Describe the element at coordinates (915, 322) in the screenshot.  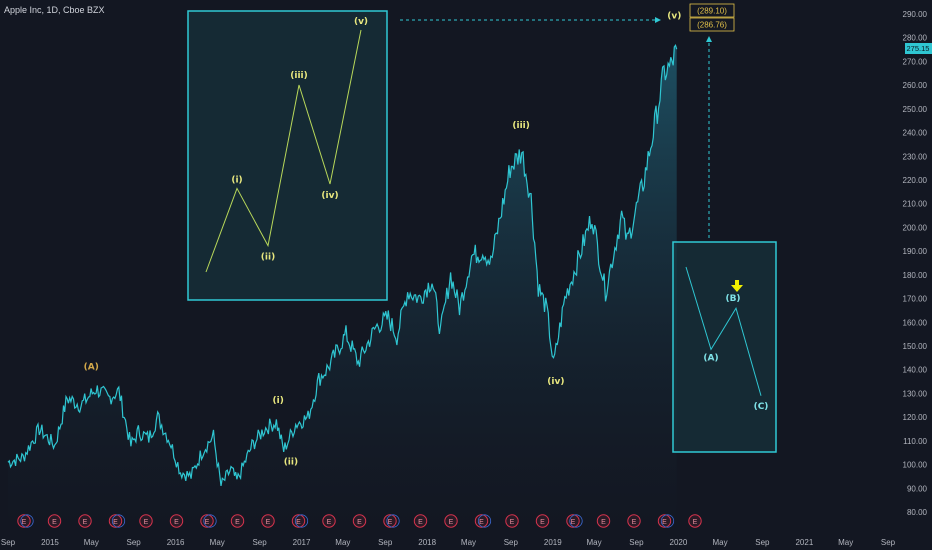
I see `y-tick-label: 160.00` at that location.